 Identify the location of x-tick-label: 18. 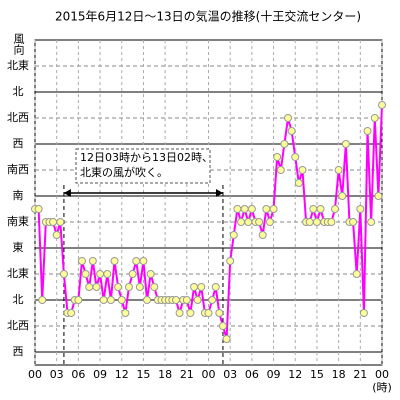
(339, 374).